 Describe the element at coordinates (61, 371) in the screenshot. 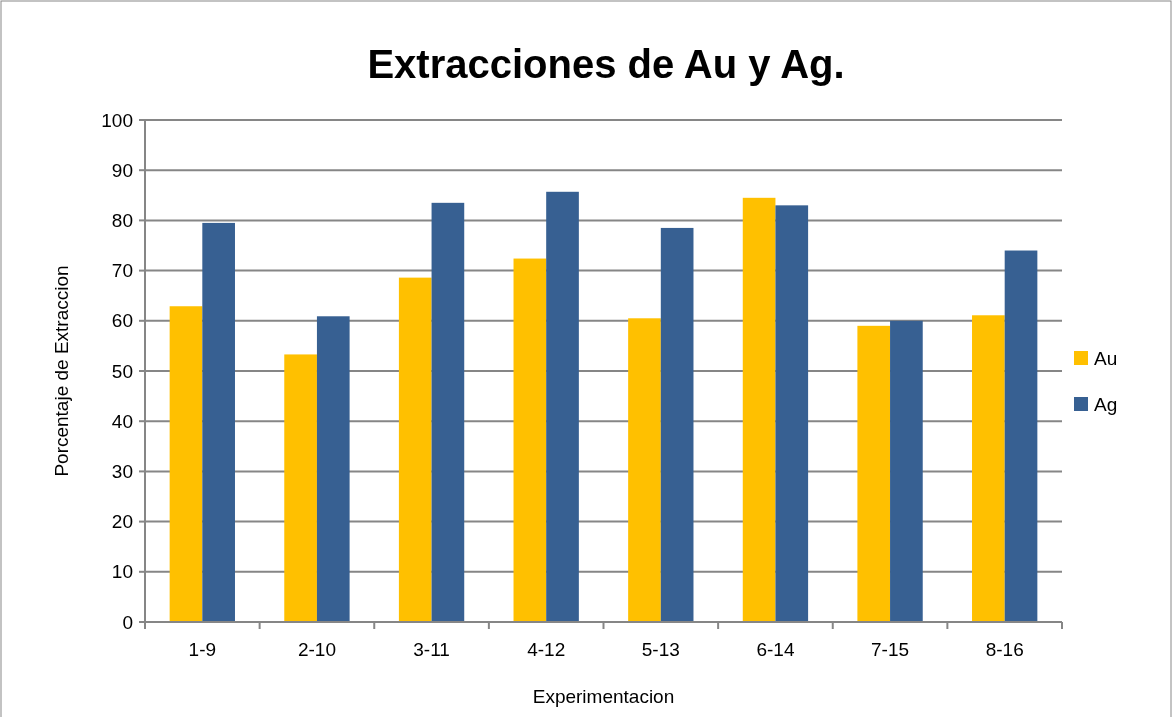

I see `y-axis-title: Porcentaje de Extraccion` at that location.